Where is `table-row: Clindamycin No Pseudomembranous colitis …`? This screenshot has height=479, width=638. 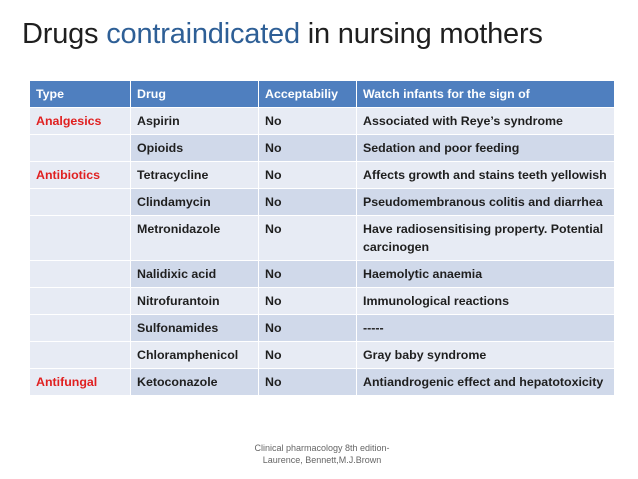
table-row: Clindamycin No Pseudomembranous colitis … is located at coordinates (322, 202).